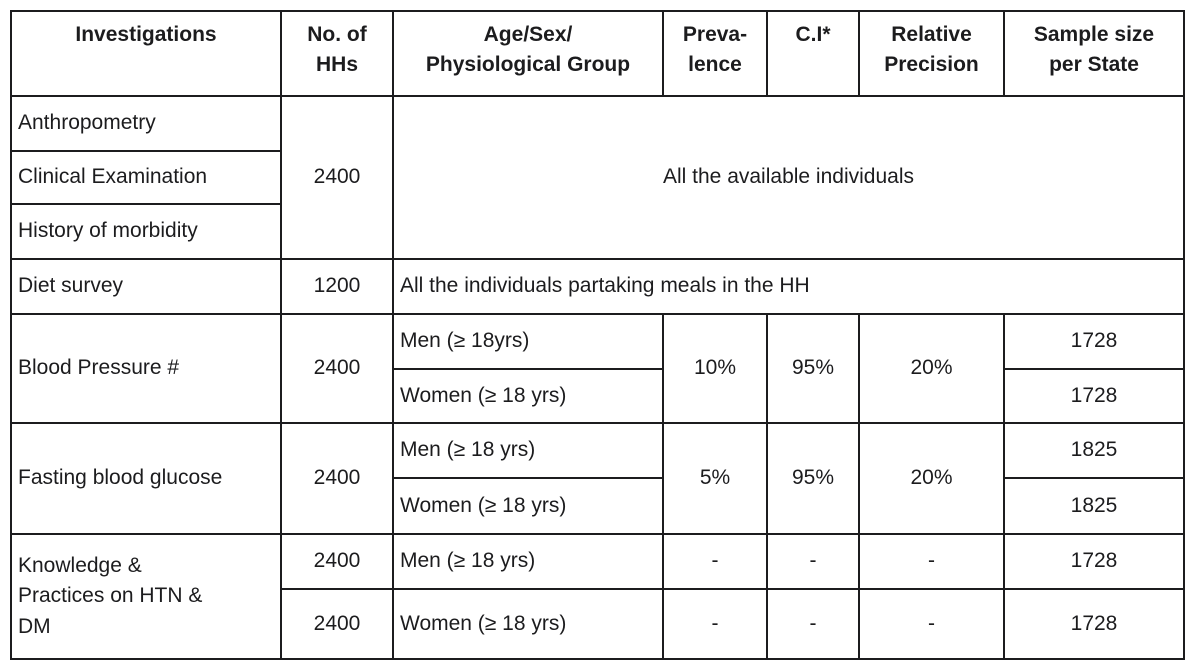 This screenshot has width=1193, height=665. What do you see at coordinates (146, 478) in the screenshot?
I see `cell-investigation-fasting-glucose: Fasting blood glucose` at bounding box center [146, 478].